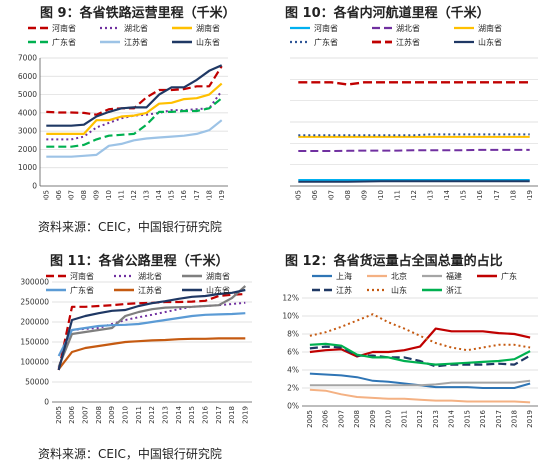 The height and width of the screenshot is (469, 550). Describe the element at coordinates (82, 290) in the screenshot. I see `legend-label: 广东省` at that location.